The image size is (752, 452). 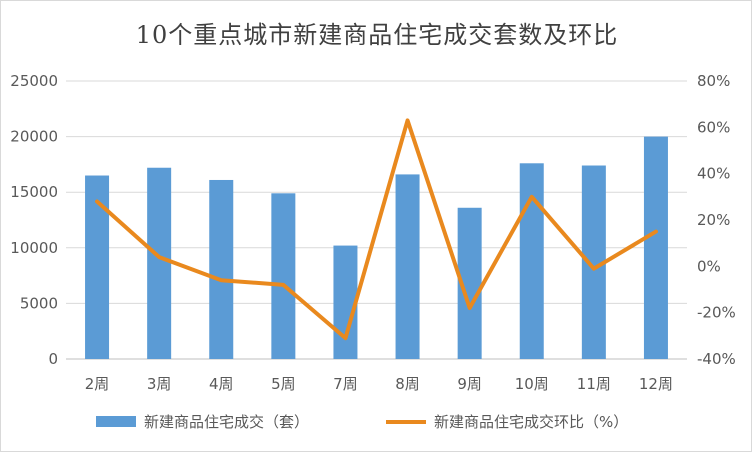 I want to click on y-right-tick-label: 20%, so click(x=713, y=220).